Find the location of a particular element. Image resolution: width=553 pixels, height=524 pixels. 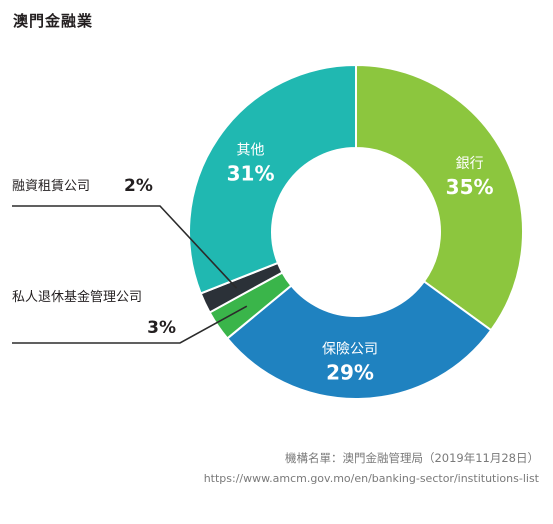

slice-label-leasing: 融資租賃公司 is located at coordinates (51, 186).